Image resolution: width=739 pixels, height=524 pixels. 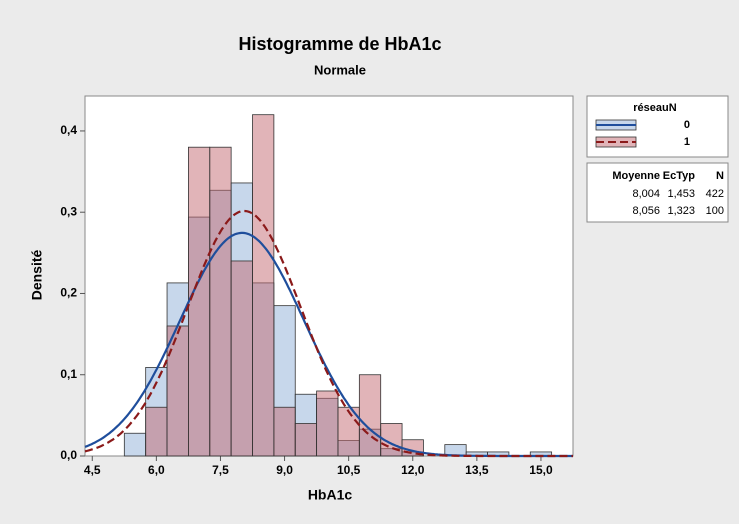 What do you see at coordinates (340, 69) in the screenshot?
I see `chart-subtitle: Normale` at bounding box center [340, 69].